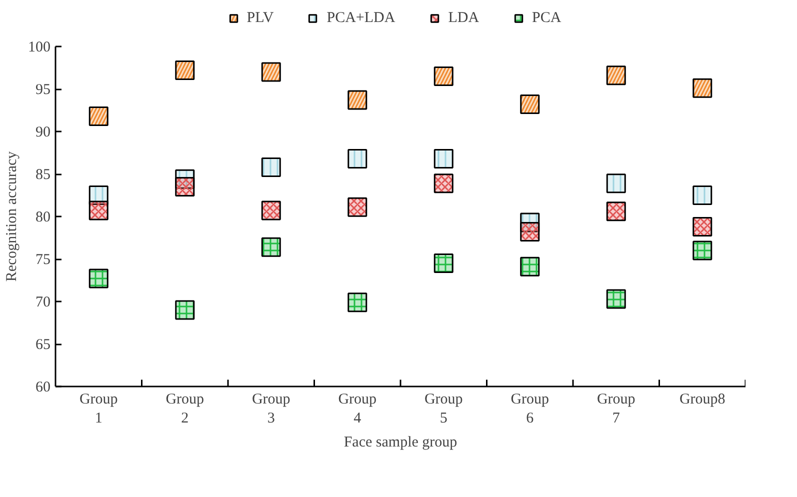 Image resolution: width=797 pixels, height=497 pixels. Describe the element at coordinates (43, 132) in the screenshot. I see `y-tick-label: 90` at that location.